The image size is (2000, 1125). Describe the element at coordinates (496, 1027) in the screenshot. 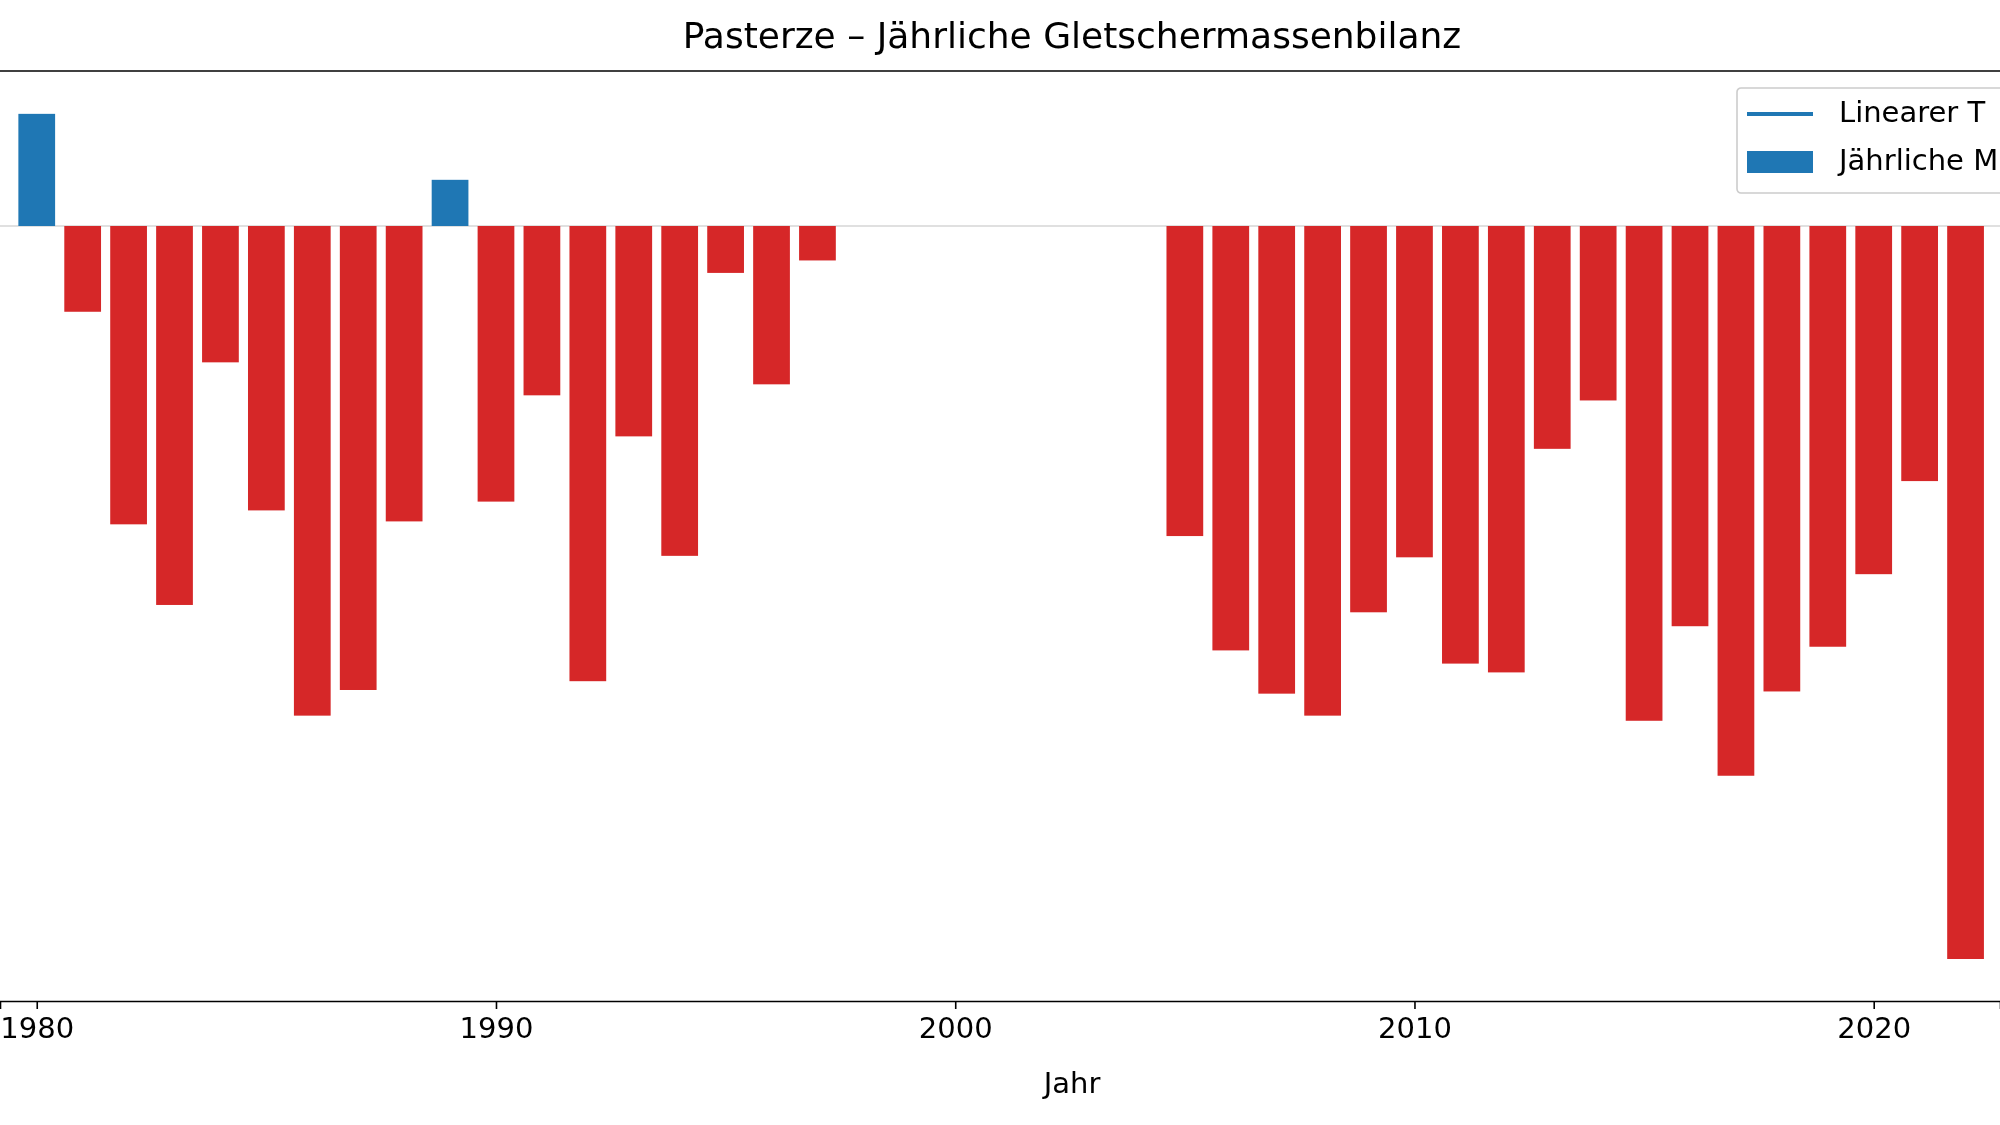

I see `x-tick-label: 1990` at that location.